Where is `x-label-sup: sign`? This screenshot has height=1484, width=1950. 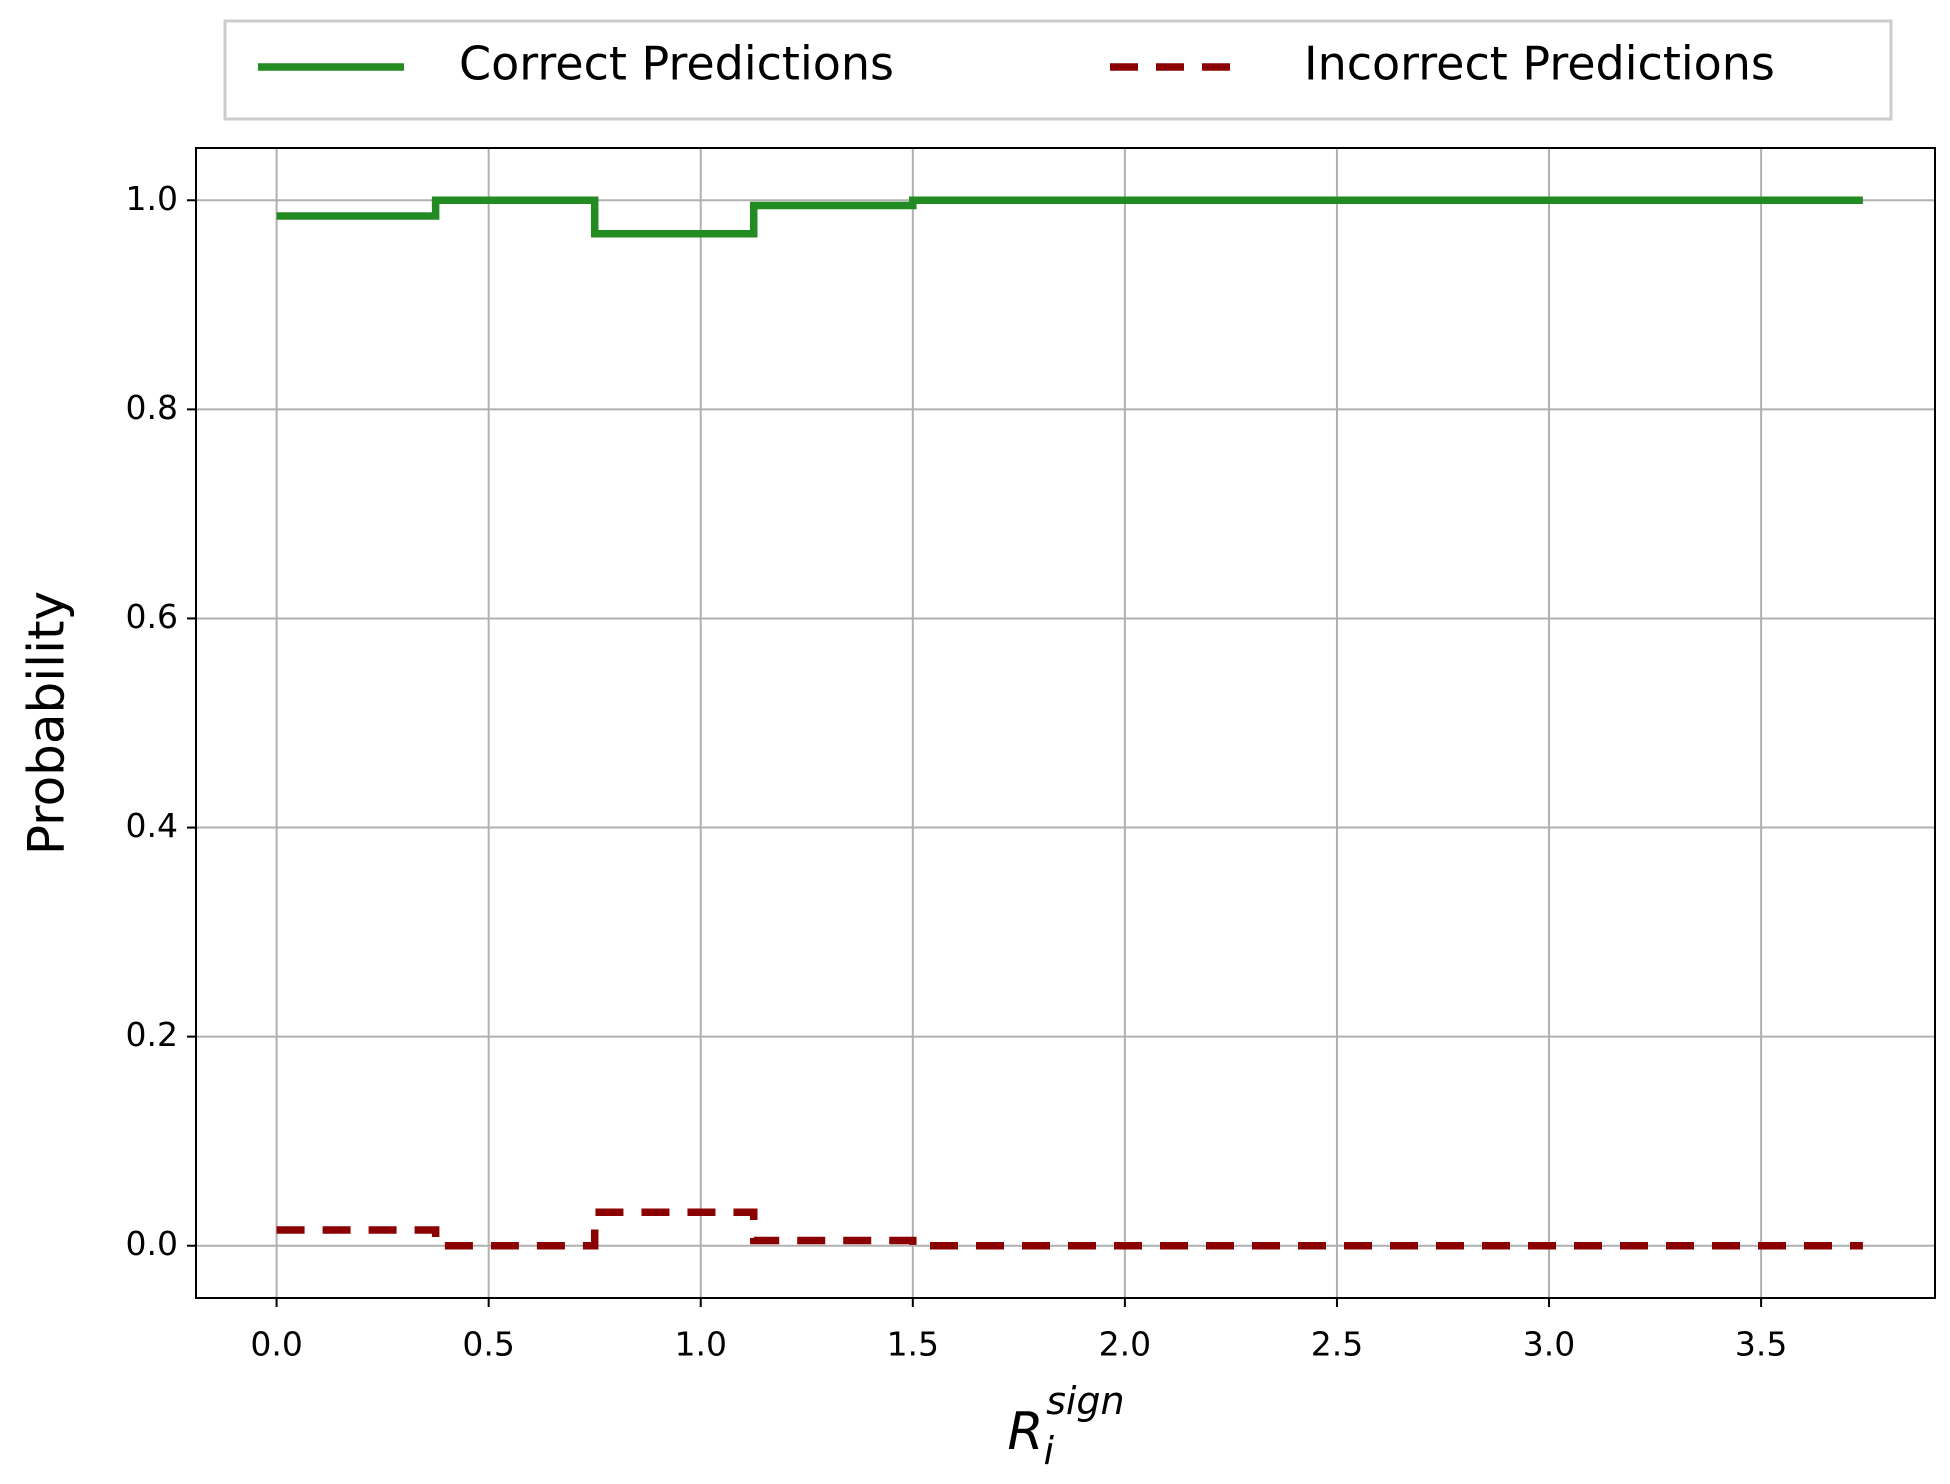 x-label-sup: sign is located at coordinates (1085, 1401).